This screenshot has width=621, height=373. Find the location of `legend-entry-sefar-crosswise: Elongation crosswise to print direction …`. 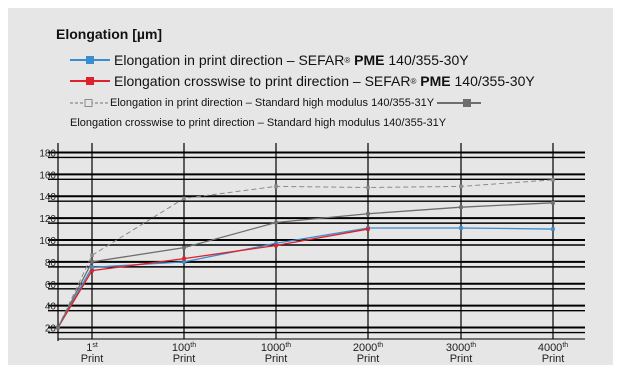

legend-entry-sefar-crosswise: Elongation crosswise to print direction … is located at coordinates (302, 81).